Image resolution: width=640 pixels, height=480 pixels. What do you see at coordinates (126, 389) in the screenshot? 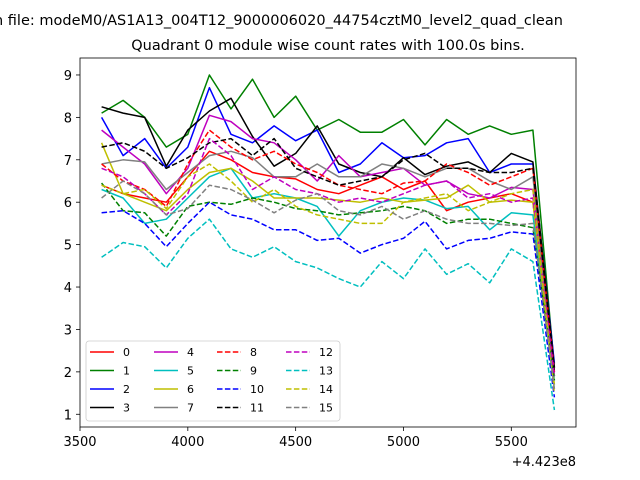
I see `legend-label-2: 2` at bounding box center [126, 389].